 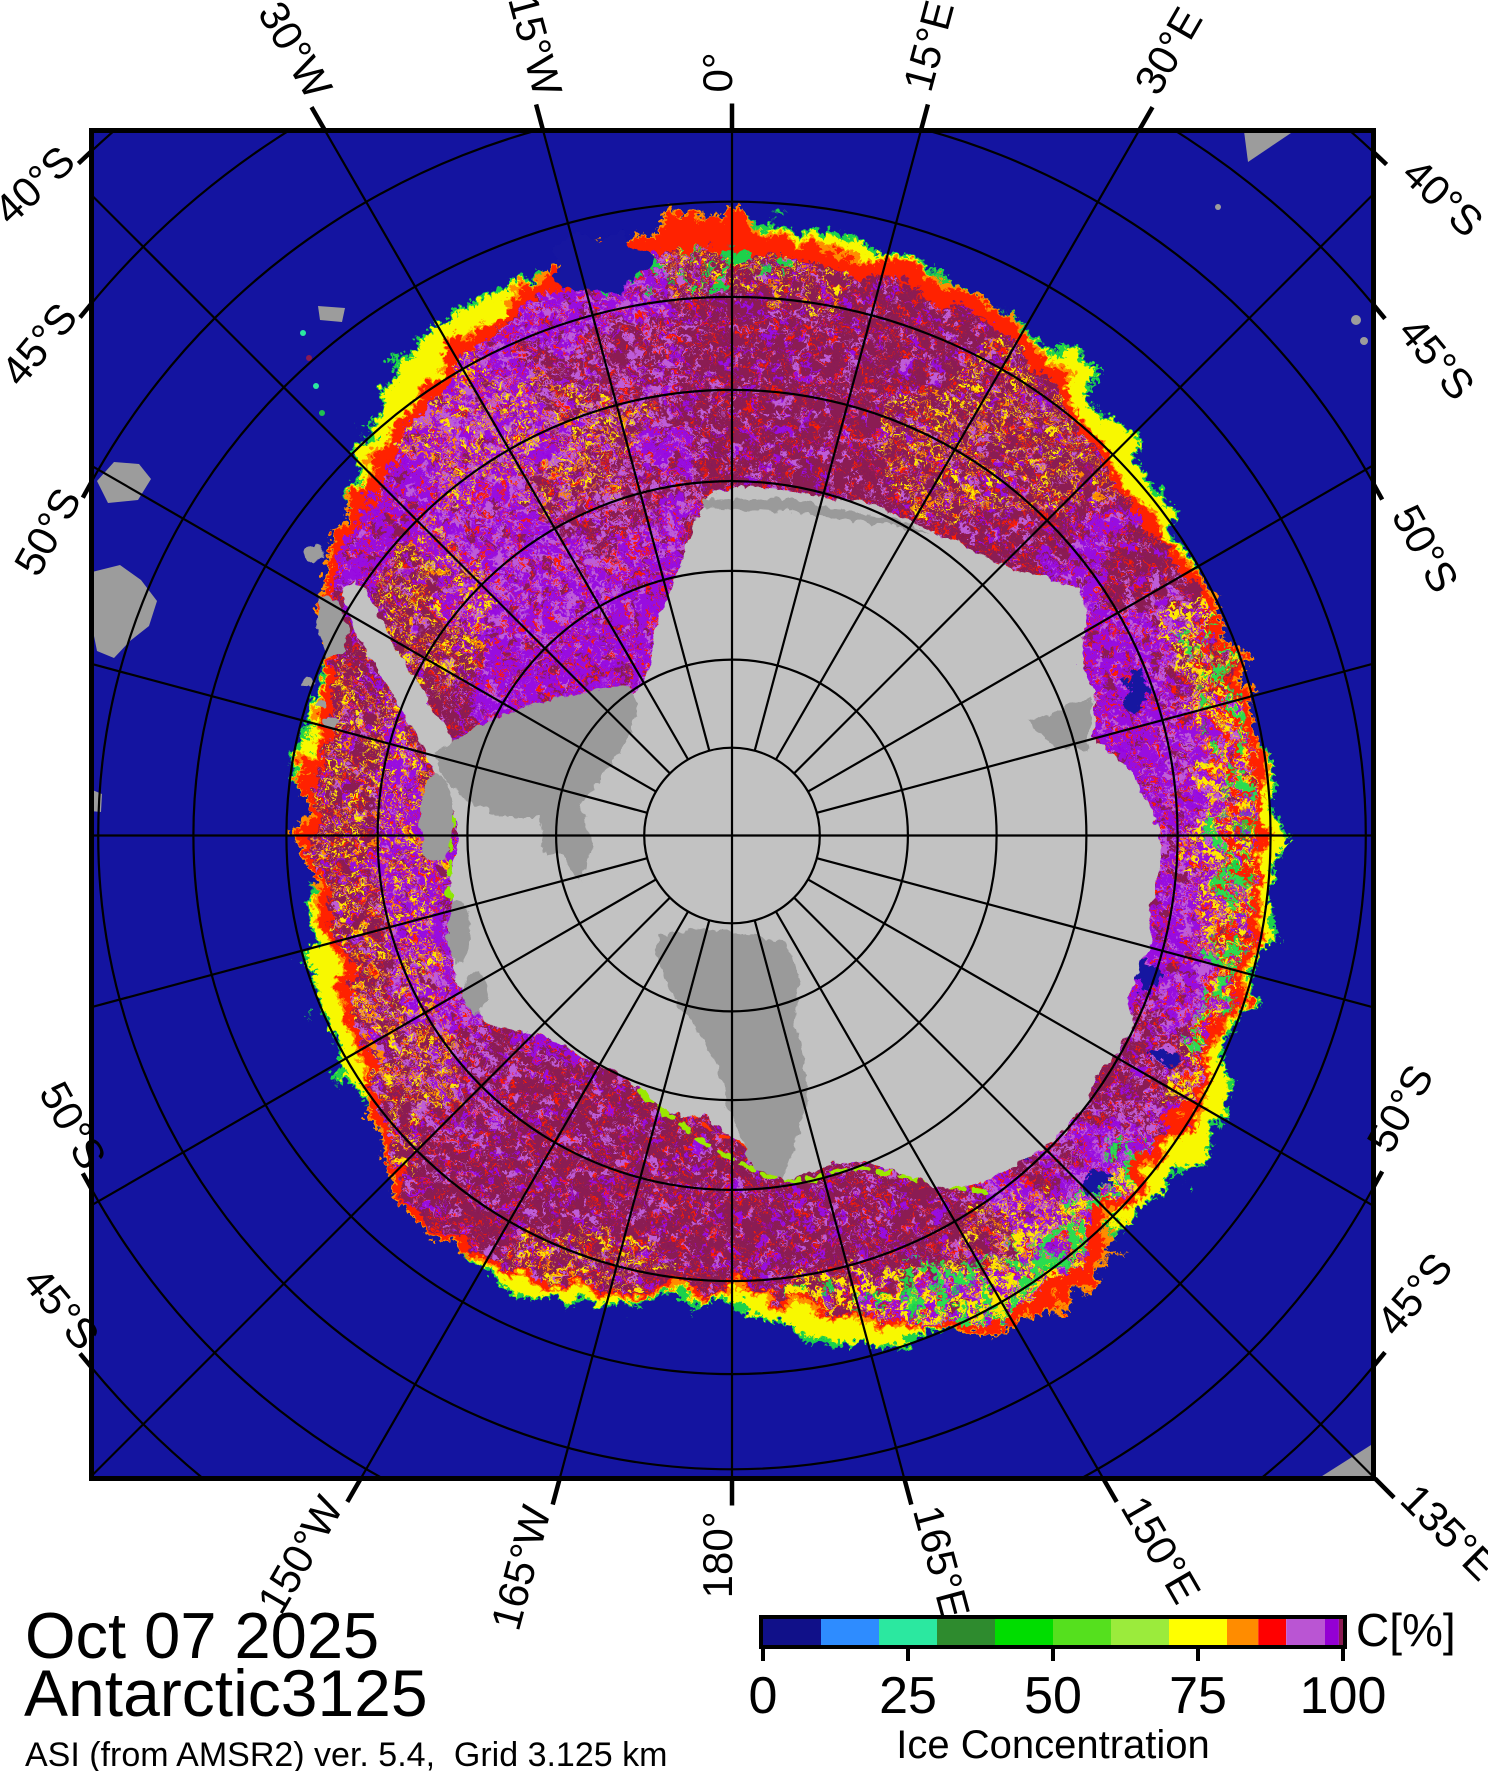 What do you see at coordinates (908, 1696) in the screenshot?
I see `svg-text: 25` at bounding box center [908, 1696].